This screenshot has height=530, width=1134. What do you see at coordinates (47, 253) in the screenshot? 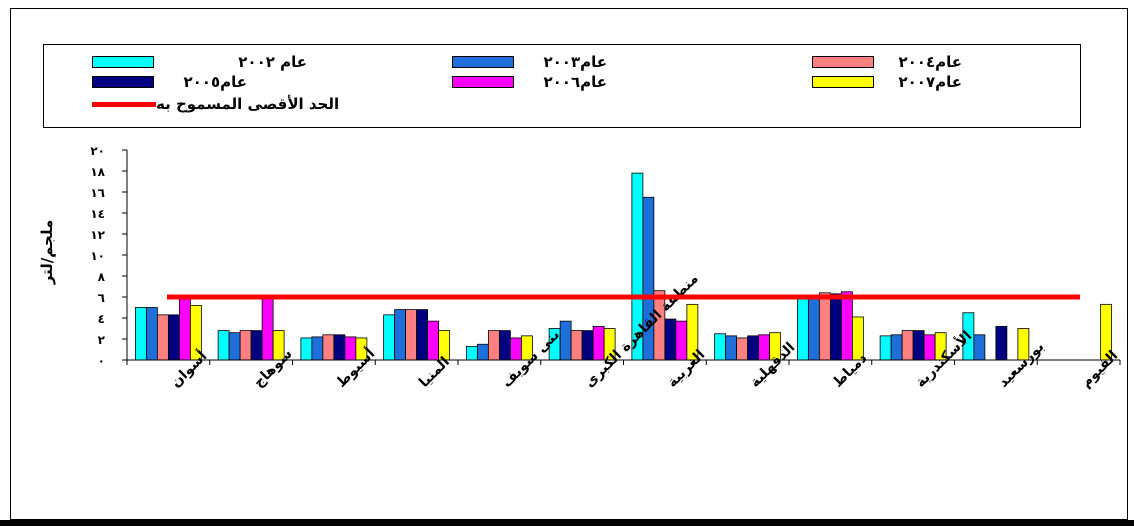
I see `y-axis-label: ملجم/لتر` at bounding box center [47, 253].